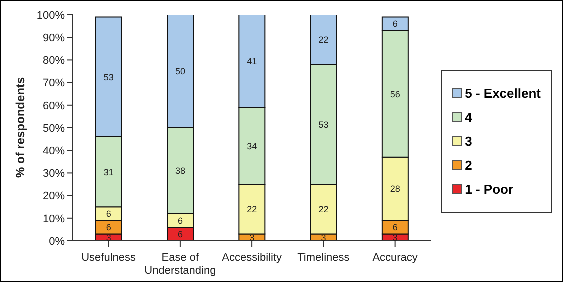 This screenshot has width=563, height=282. Describe the element at coordinates (51, 16) in the screenshot. I see `y-tick-label: 100%` at that location.